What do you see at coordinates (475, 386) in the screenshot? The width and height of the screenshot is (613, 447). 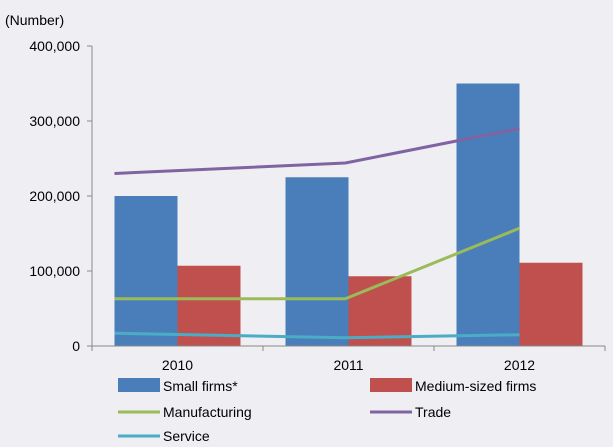 I see `legend-label-medium-sized-firms: Medium-sized firms` at bounding box center [475, 386].